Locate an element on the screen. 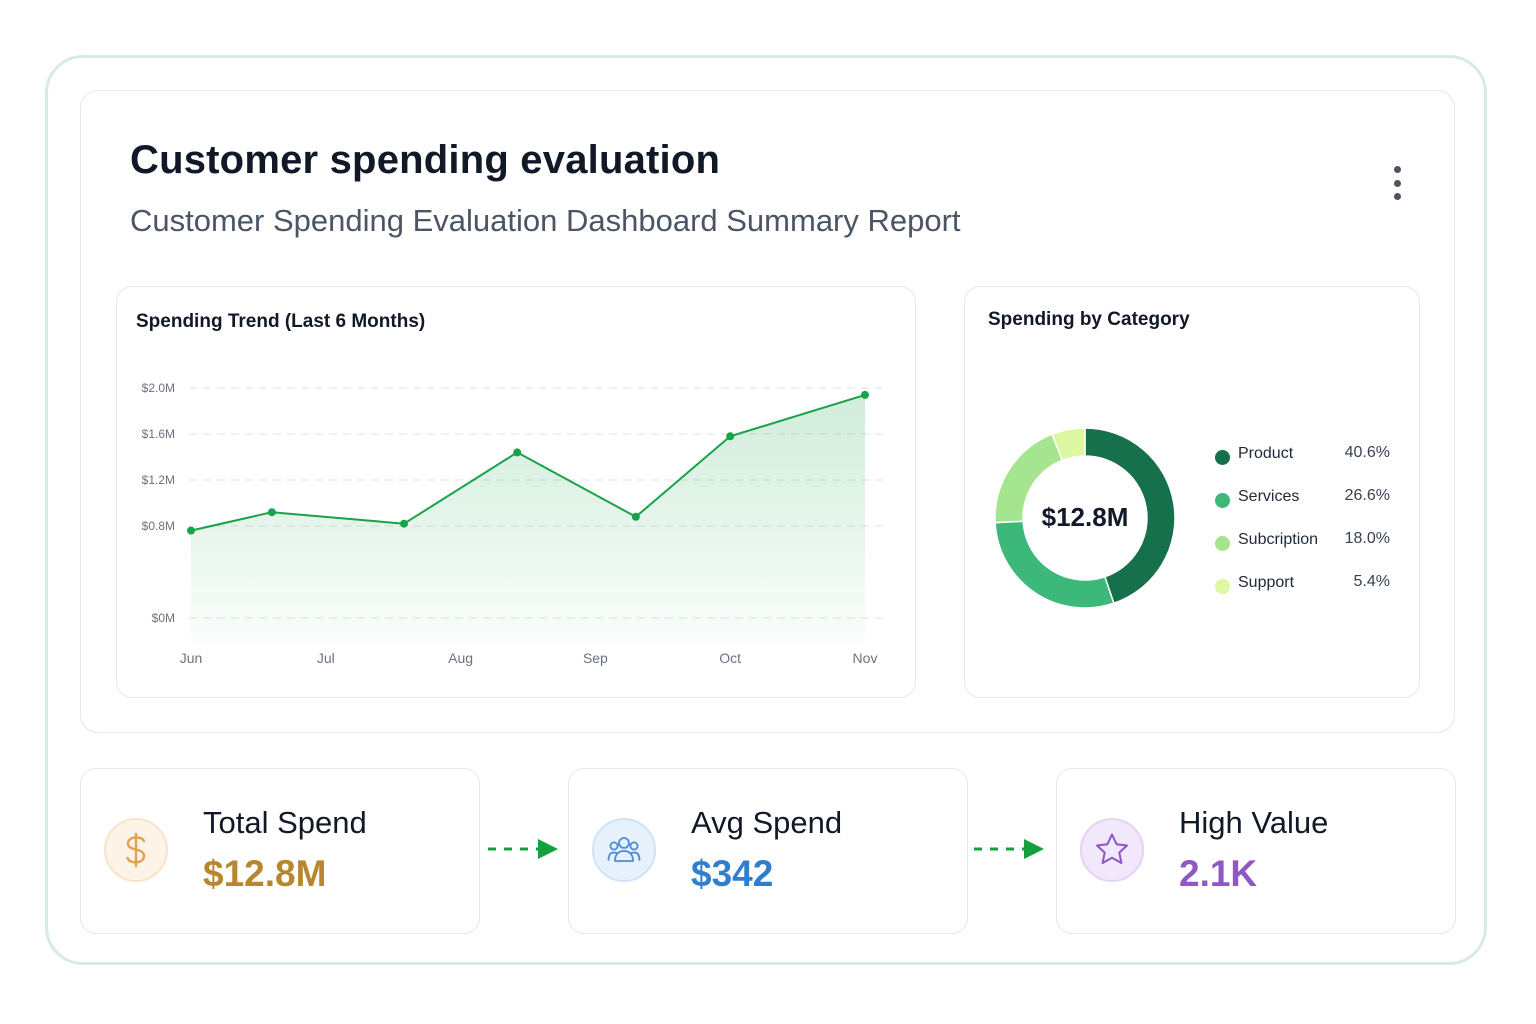  high-value-value: 2.1K is located at coordinates (1218, 873).